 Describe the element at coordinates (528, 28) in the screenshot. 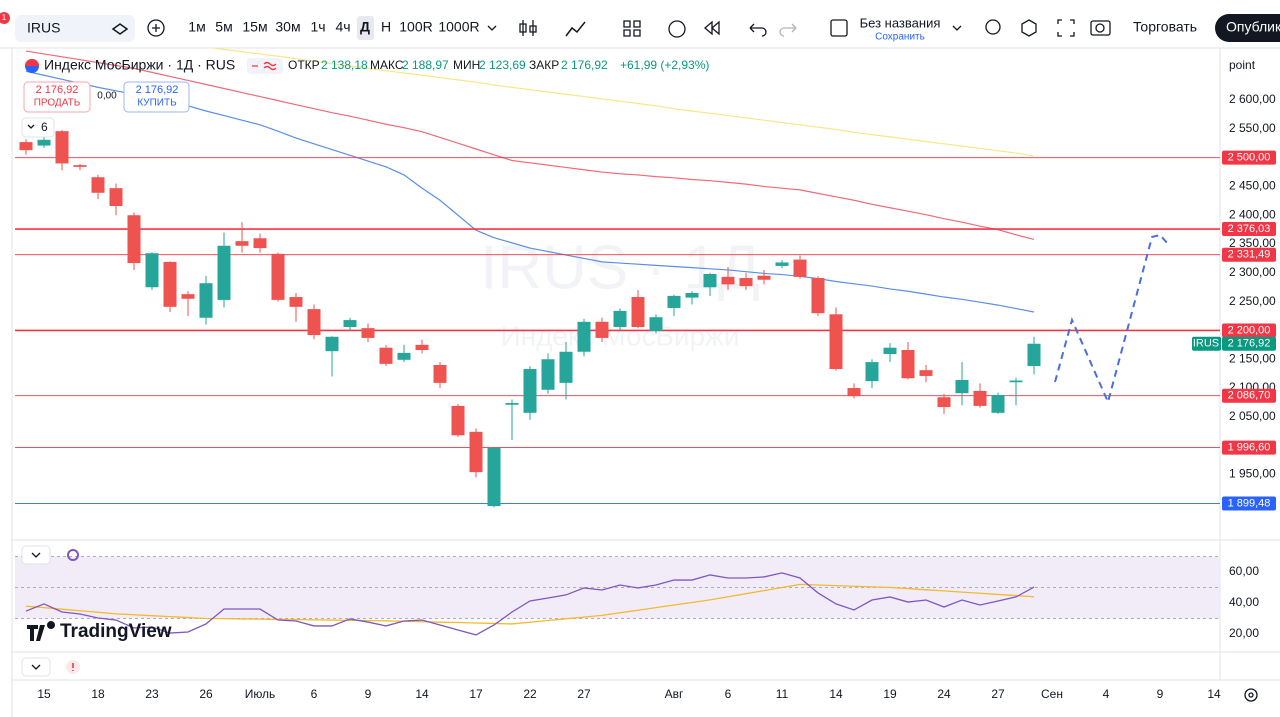

I see `chart-type-icon` at that location.